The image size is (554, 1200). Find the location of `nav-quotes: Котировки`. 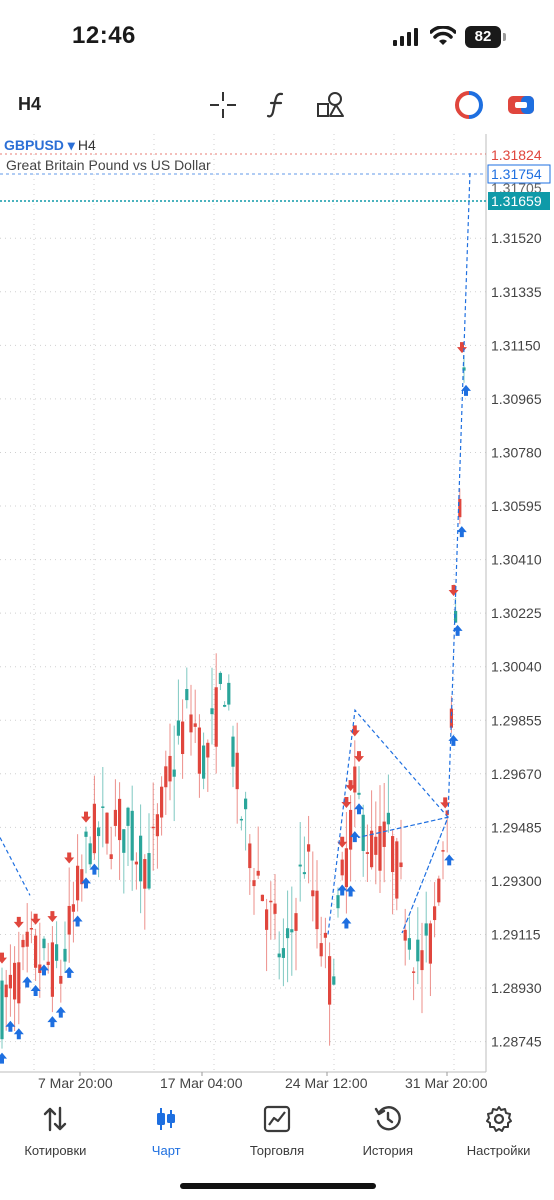

nav-quotes: Котировки is located at coordinates (55, 1147).